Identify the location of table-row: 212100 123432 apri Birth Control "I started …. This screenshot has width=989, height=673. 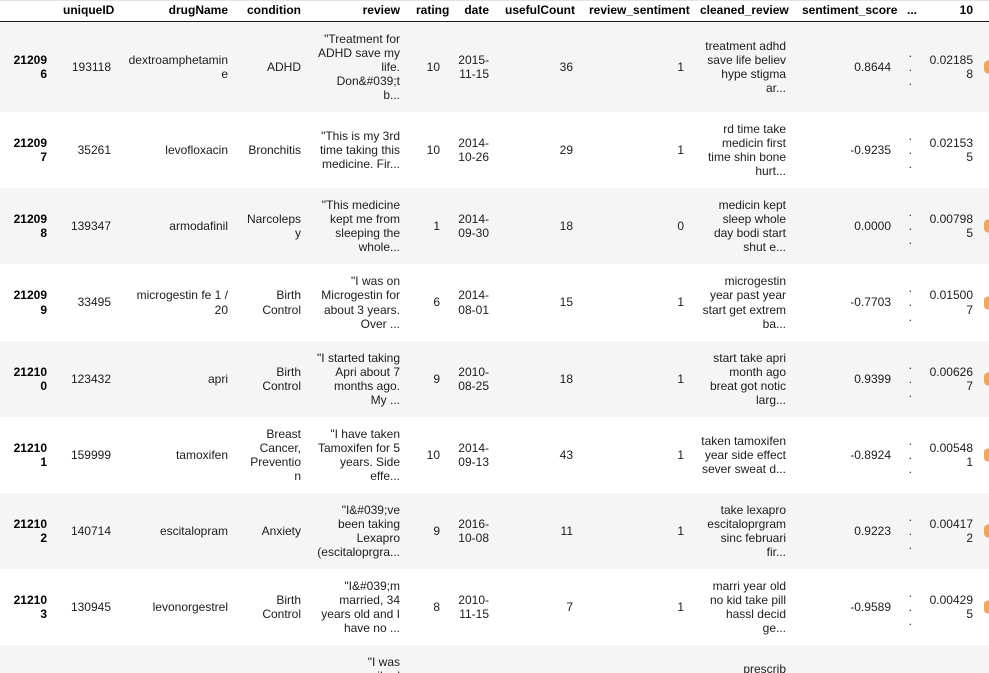
(494, 378).